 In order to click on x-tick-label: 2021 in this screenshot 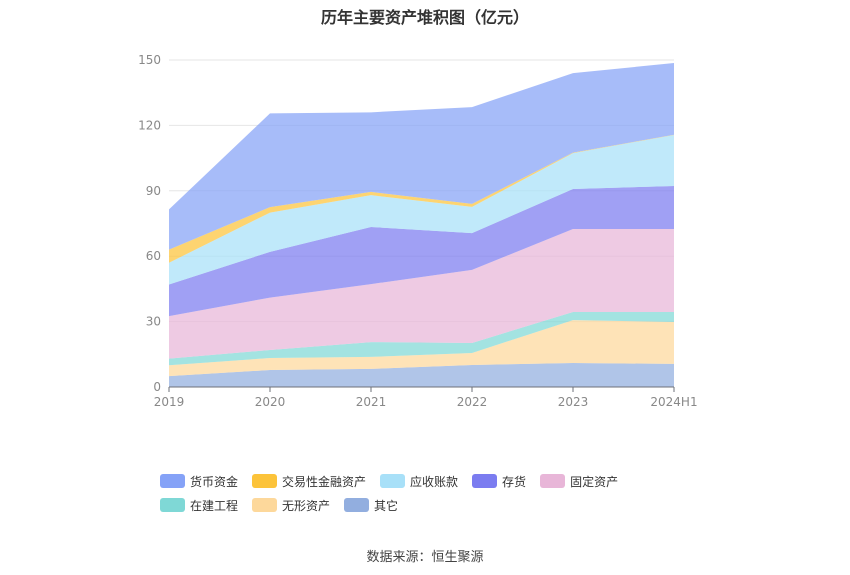, I will do `click(371, 402)`.